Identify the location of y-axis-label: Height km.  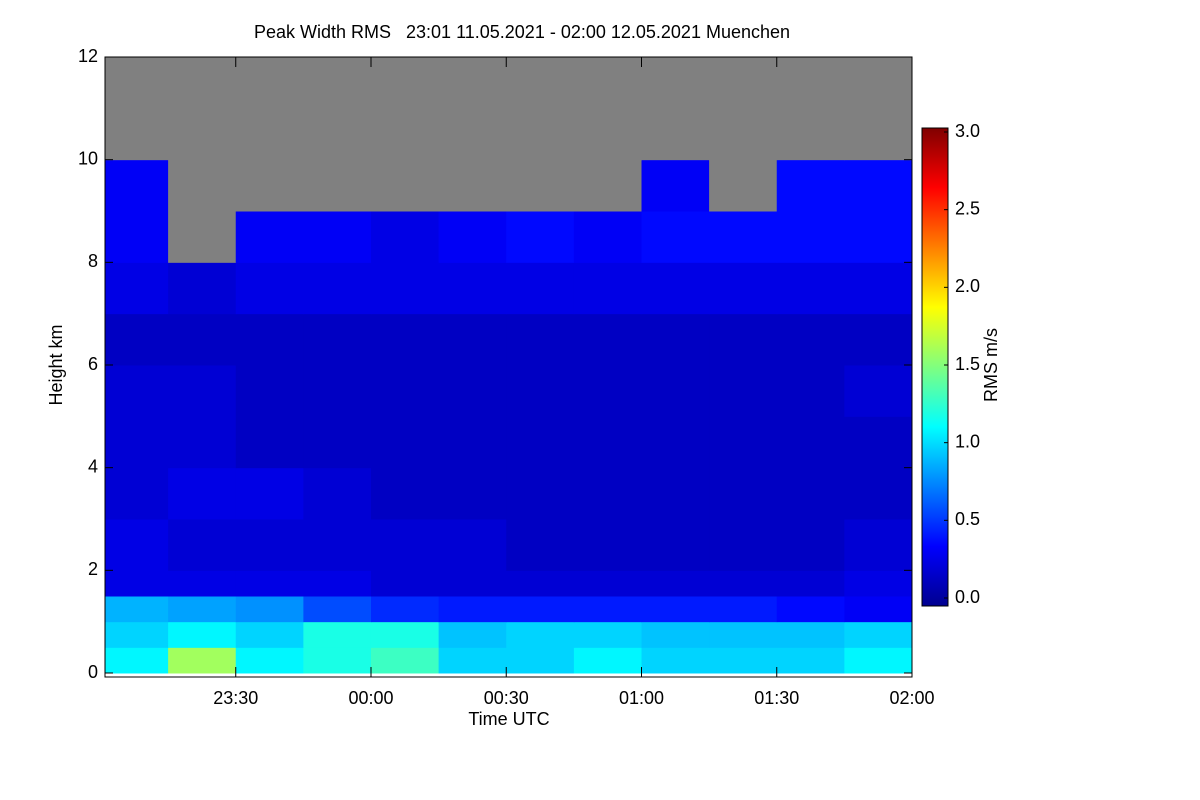
(56, 364).